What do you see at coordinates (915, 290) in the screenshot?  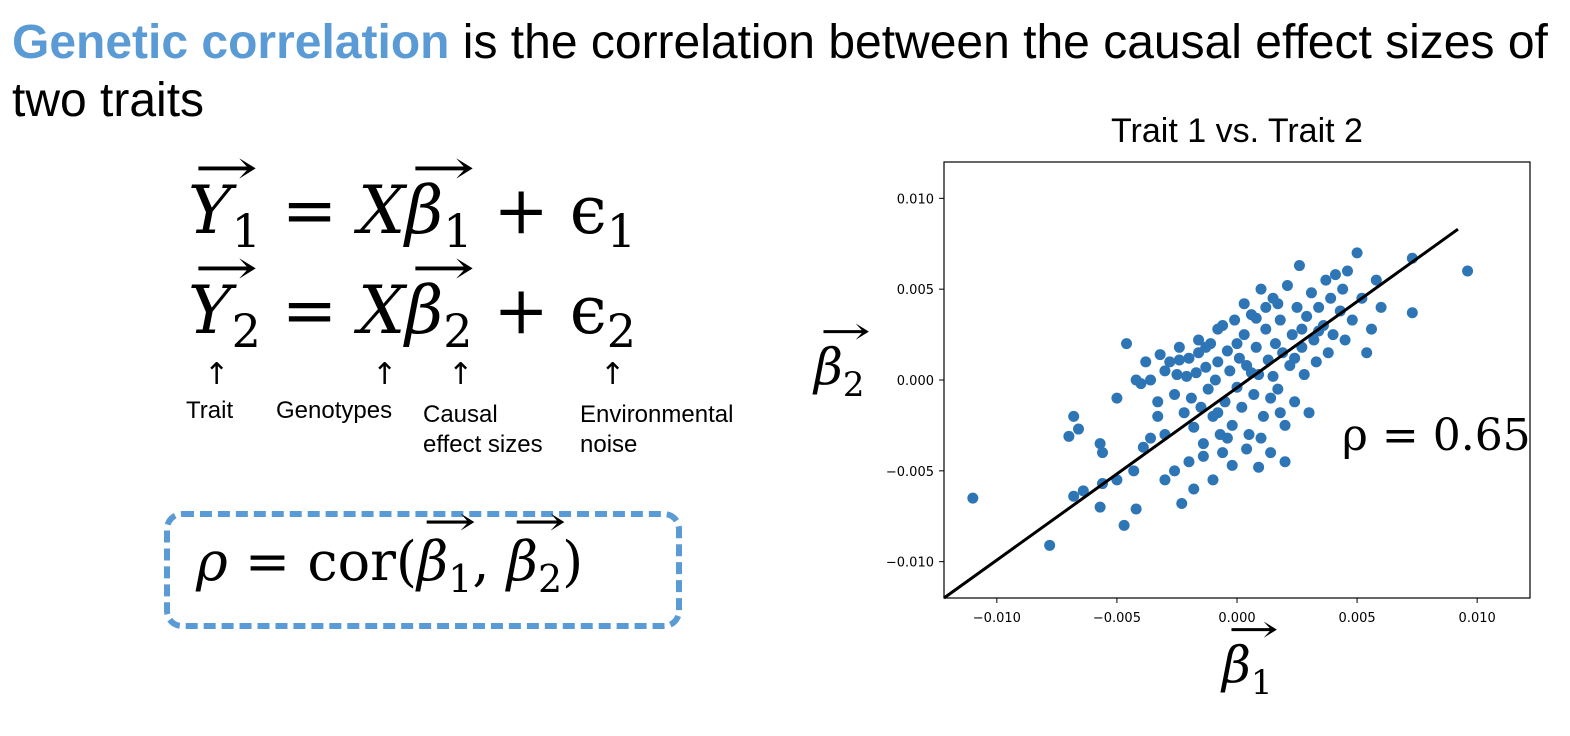 I see `y-tick-label: 0.005` at bounding box center [915, 290].